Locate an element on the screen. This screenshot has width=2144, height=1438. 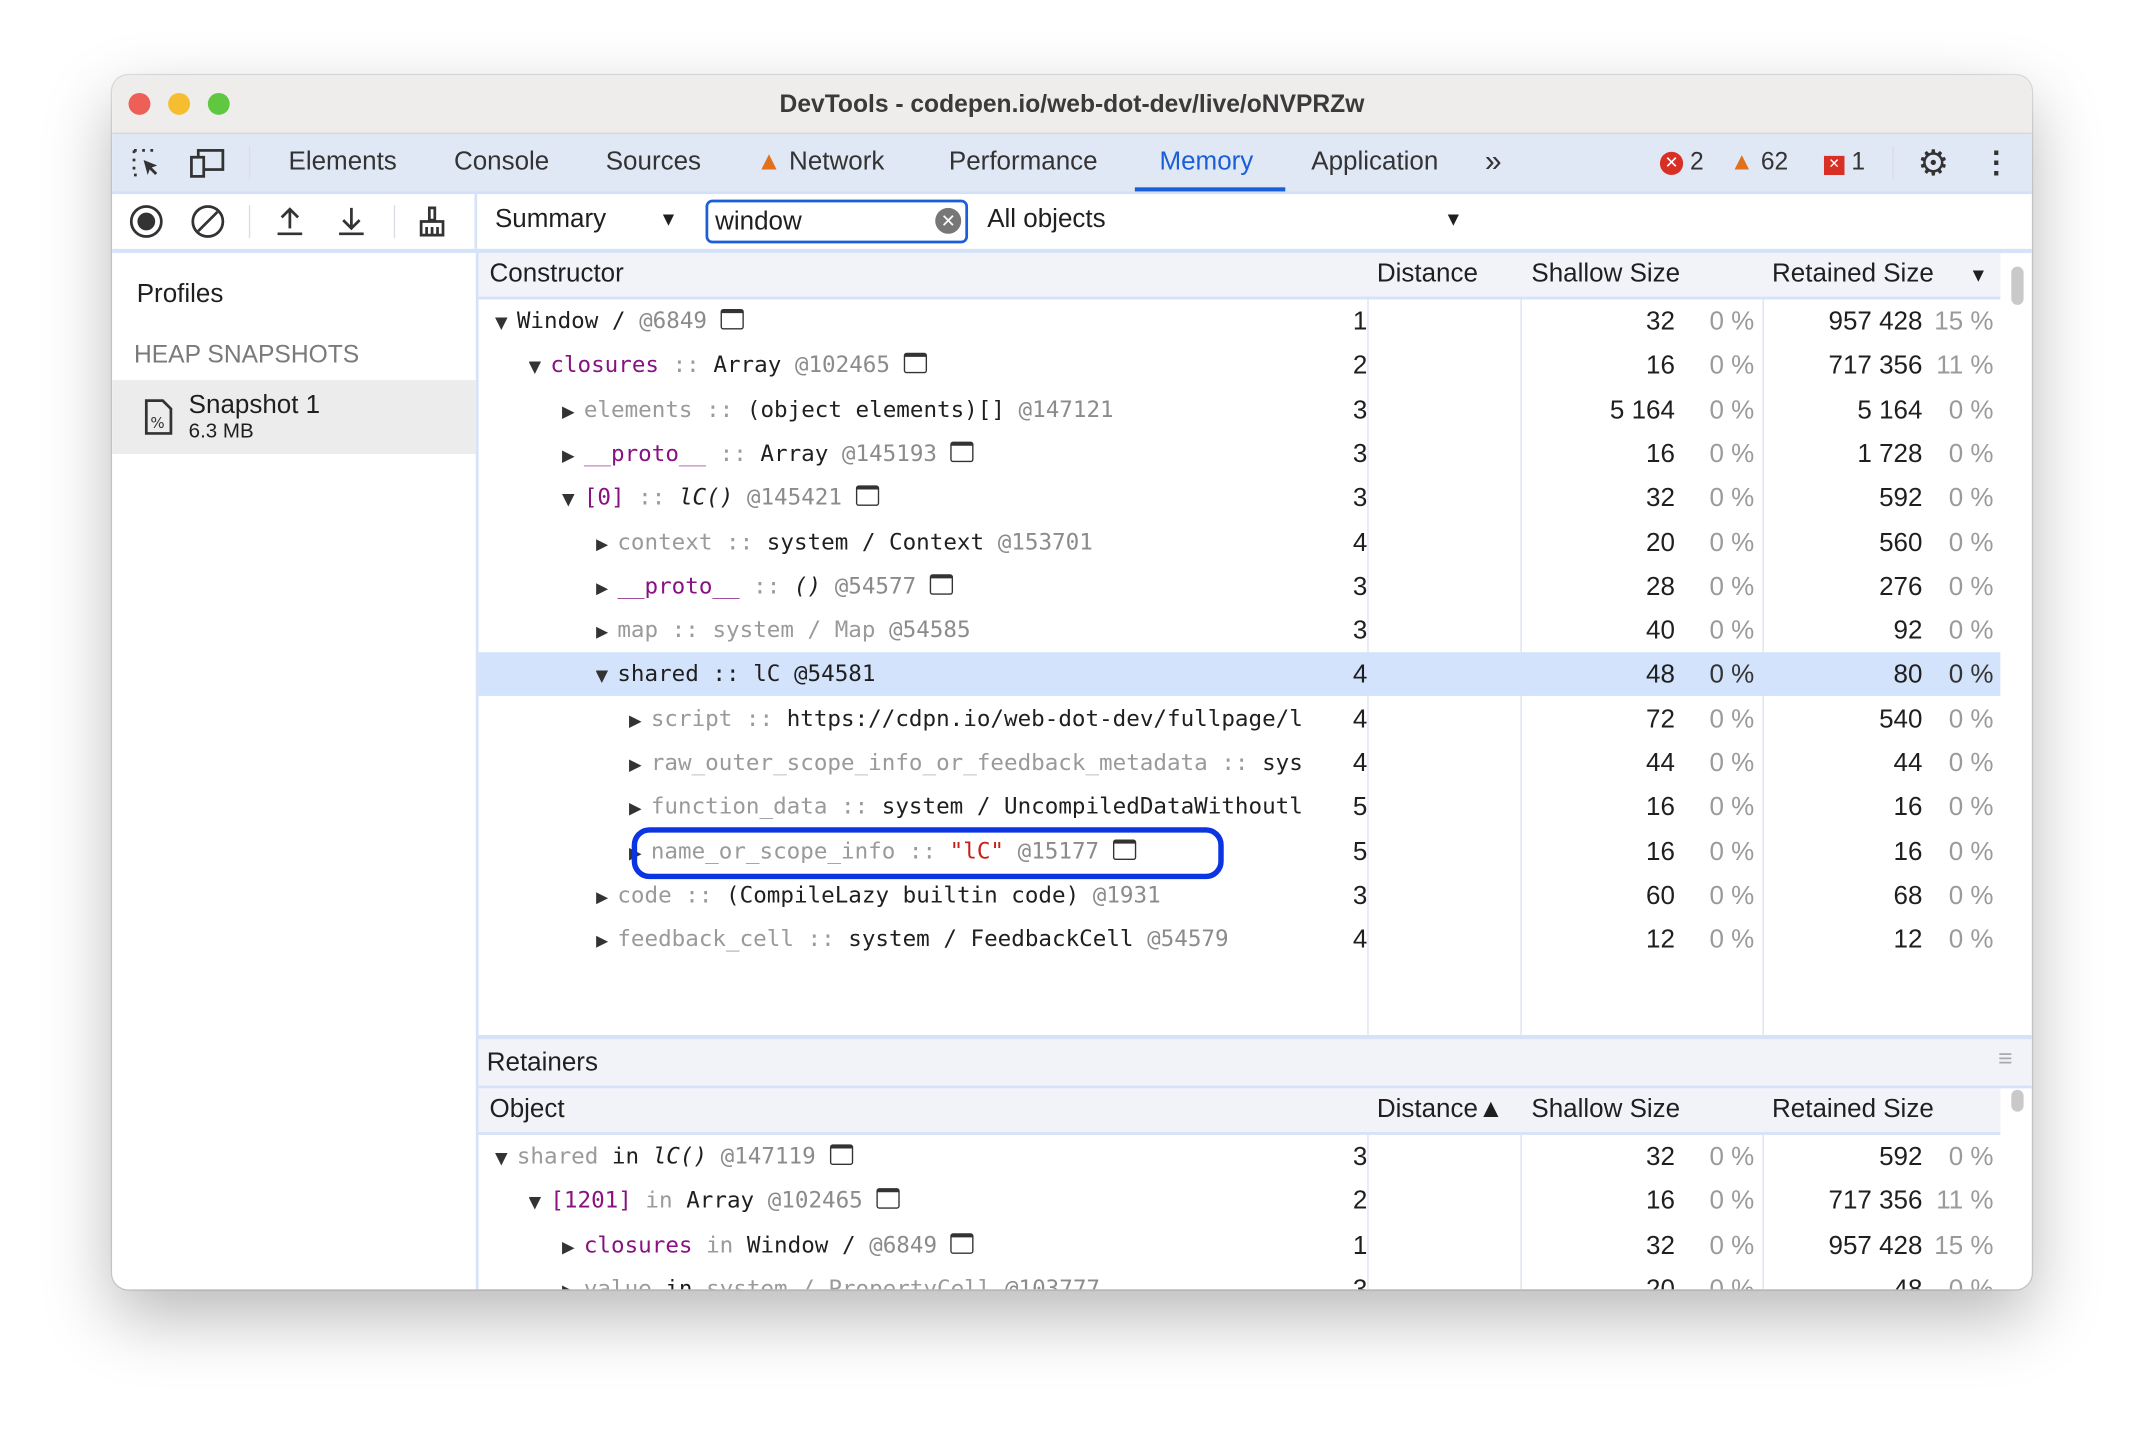
shallow-size-cell: 60 is located at coordinates (1660, 896).